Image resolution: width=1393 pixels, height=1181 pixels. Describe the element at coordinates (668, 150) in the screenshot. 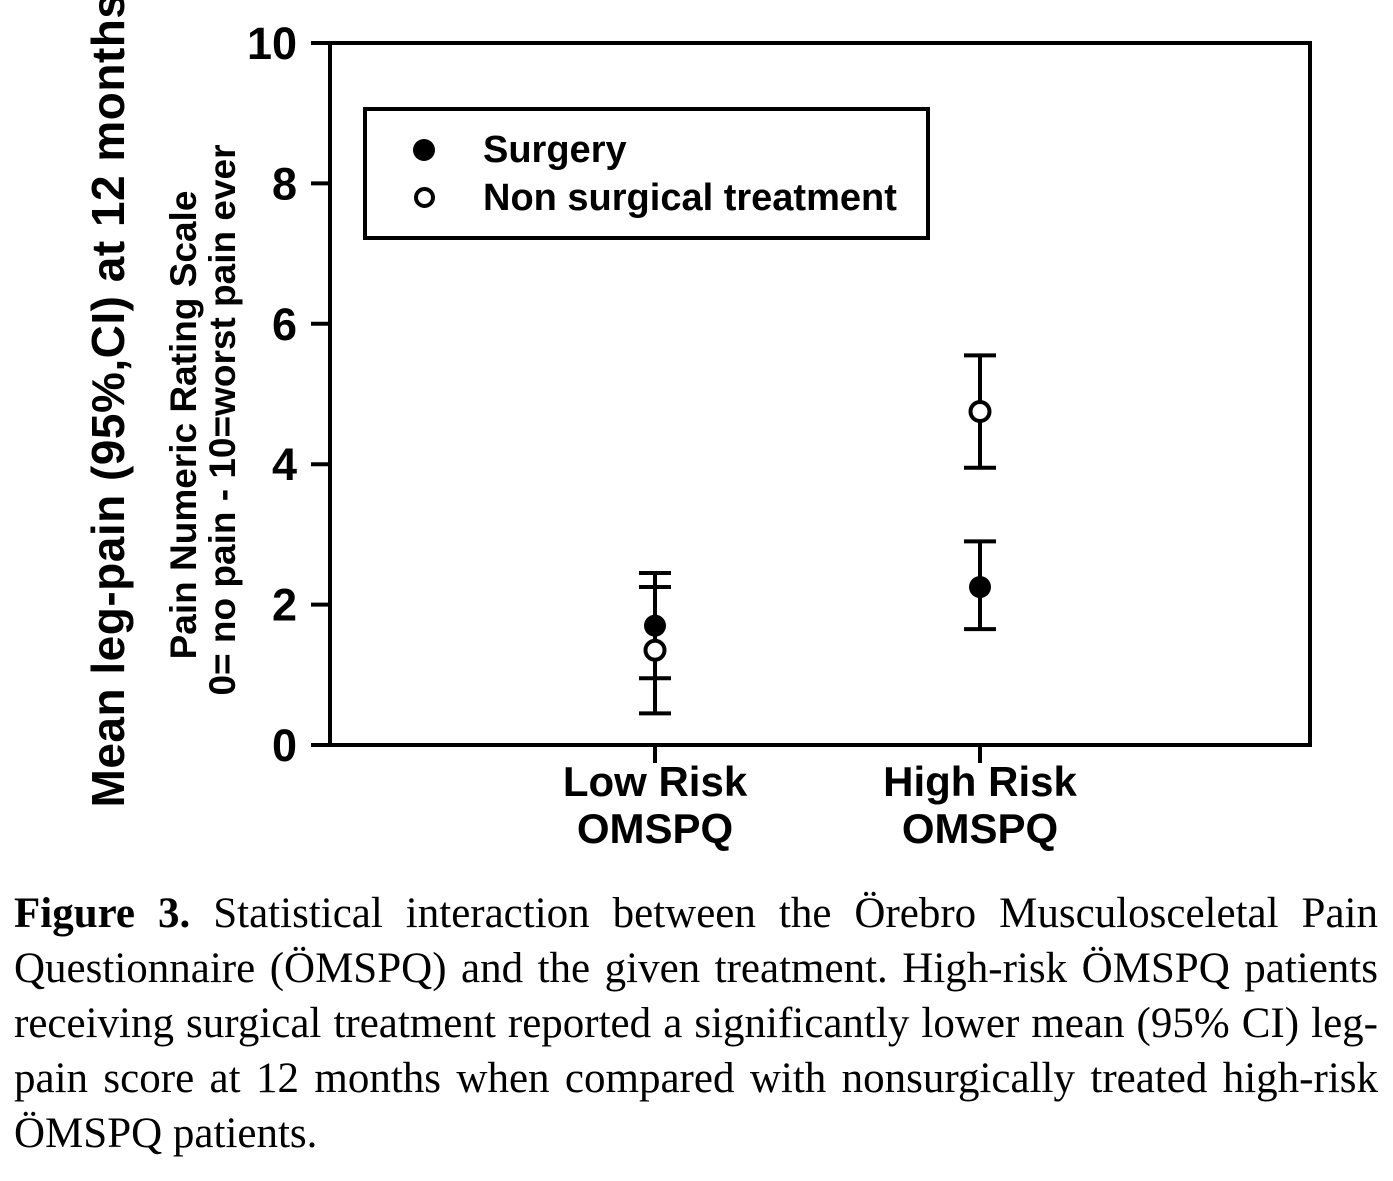

I see `legend-item-surgery: Surgery` at that location.